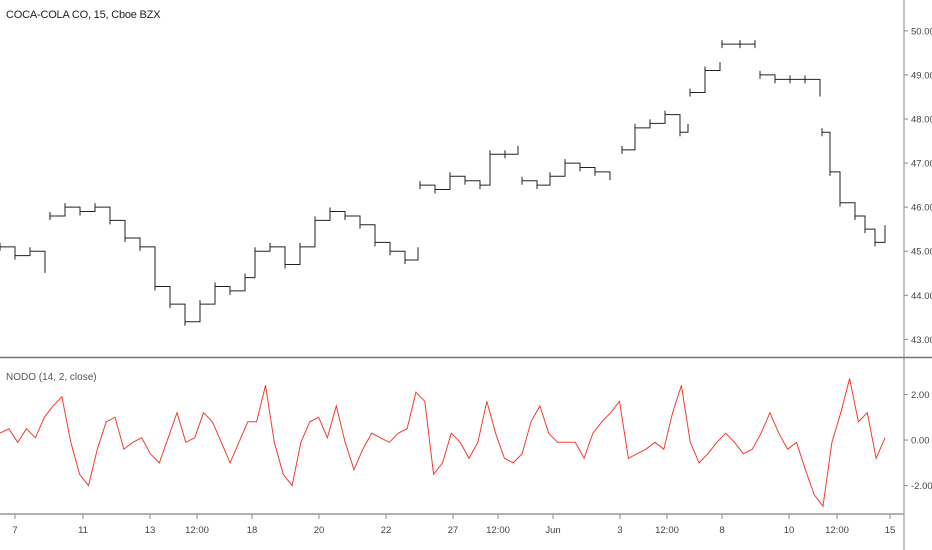 This screenshot has width=932, height=550. I want to click on x-tick-label: 27, so click(453, 530).